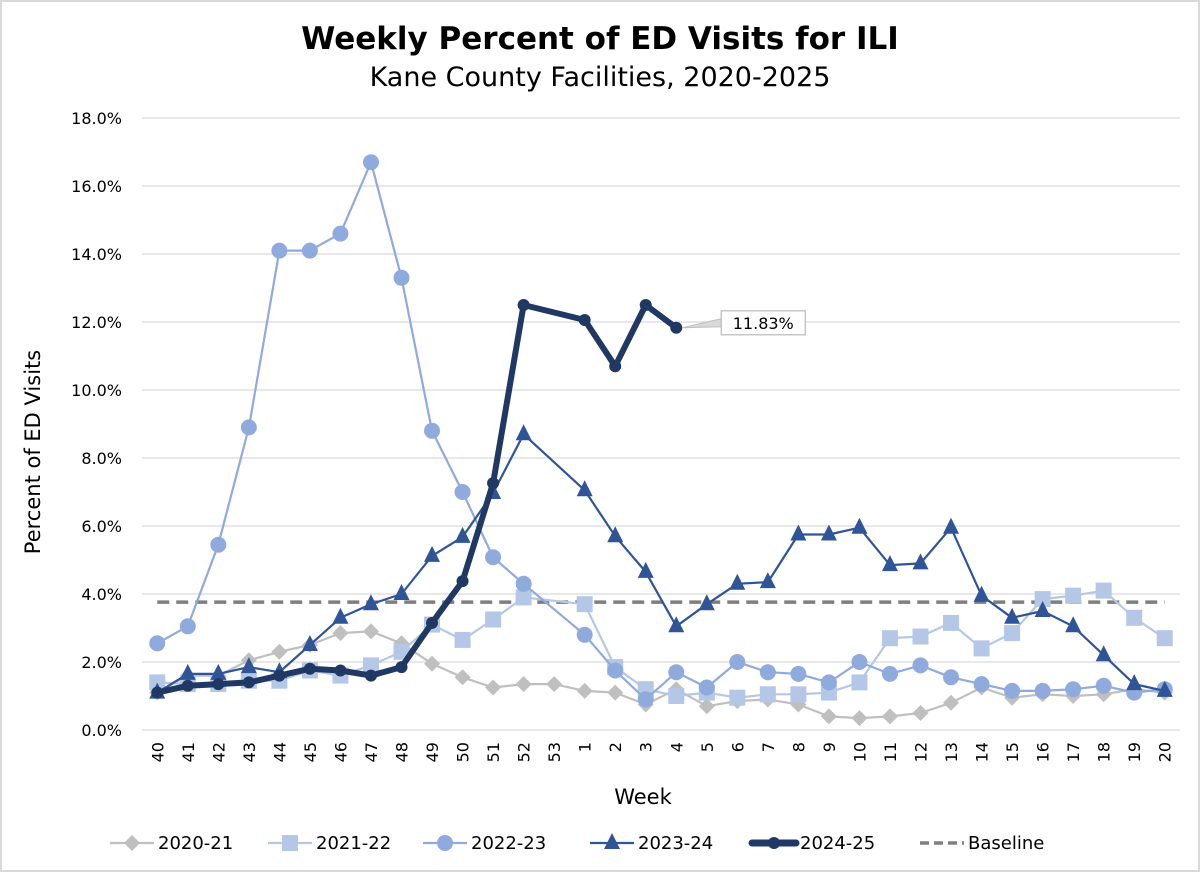 The width and height of the screenshot is (1200, 872). What do you see at coordinates (33, 452) in the screenshot?
I see `y-axis-label: Percent of ED Visits` at bounding box center [33, 452].